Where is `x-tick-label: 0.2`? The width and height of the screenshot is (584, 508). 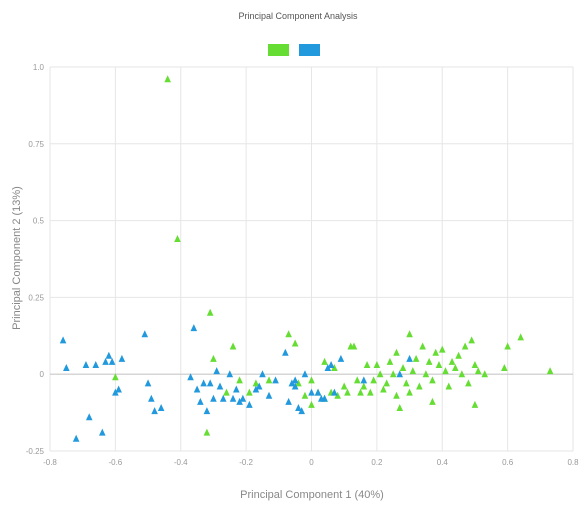
x-tick-label: 0.2 is located at coordinates (377, 462).